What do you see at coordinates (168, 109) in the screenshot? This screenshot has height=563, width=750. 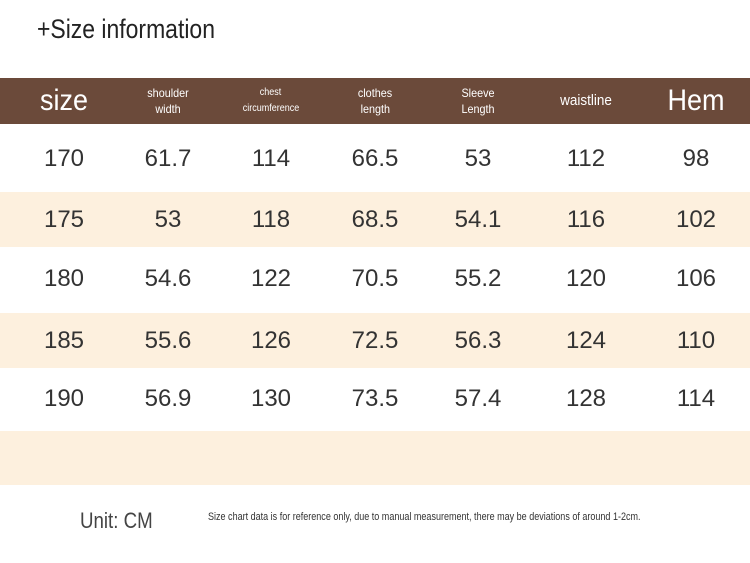 I see `header-text: width` at bounding box center [168, 109].